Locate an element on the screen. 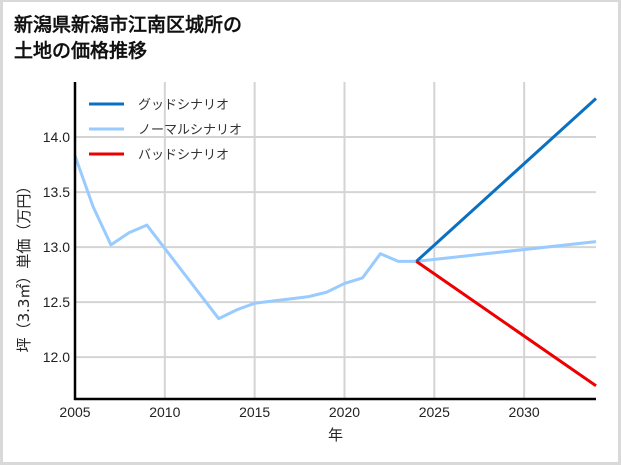 Image resolution: width=621 pixels, height=465 pixels. y-tick-label: 12.5 is located at coordinates (56, 302).